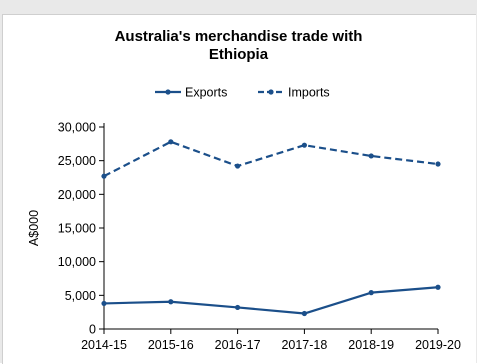 Image resolution: width=477 pixels, height=364 pixels. What do you see at coordinates (168, 92) in the screenshot?
I see `legend-marker-exports` at bounding box center [168, 92].